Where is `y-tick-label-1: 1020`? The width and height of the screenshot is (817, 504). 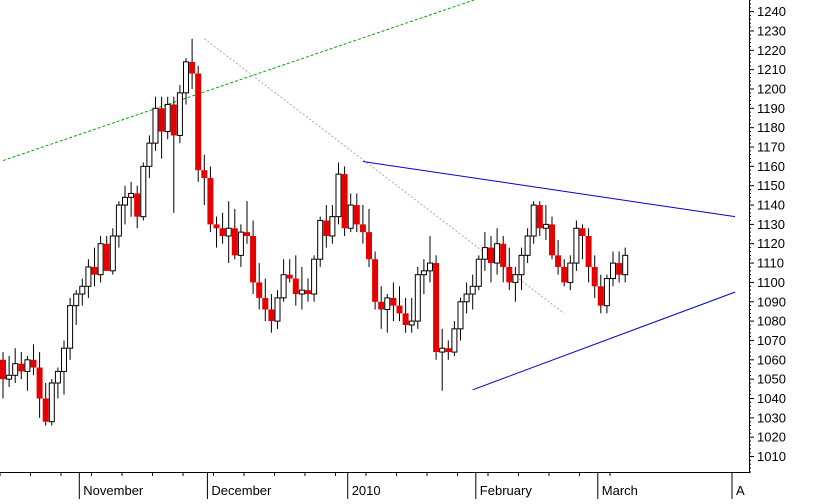 y-tick-label-1: 1020 is located at coordinates (771, 437).